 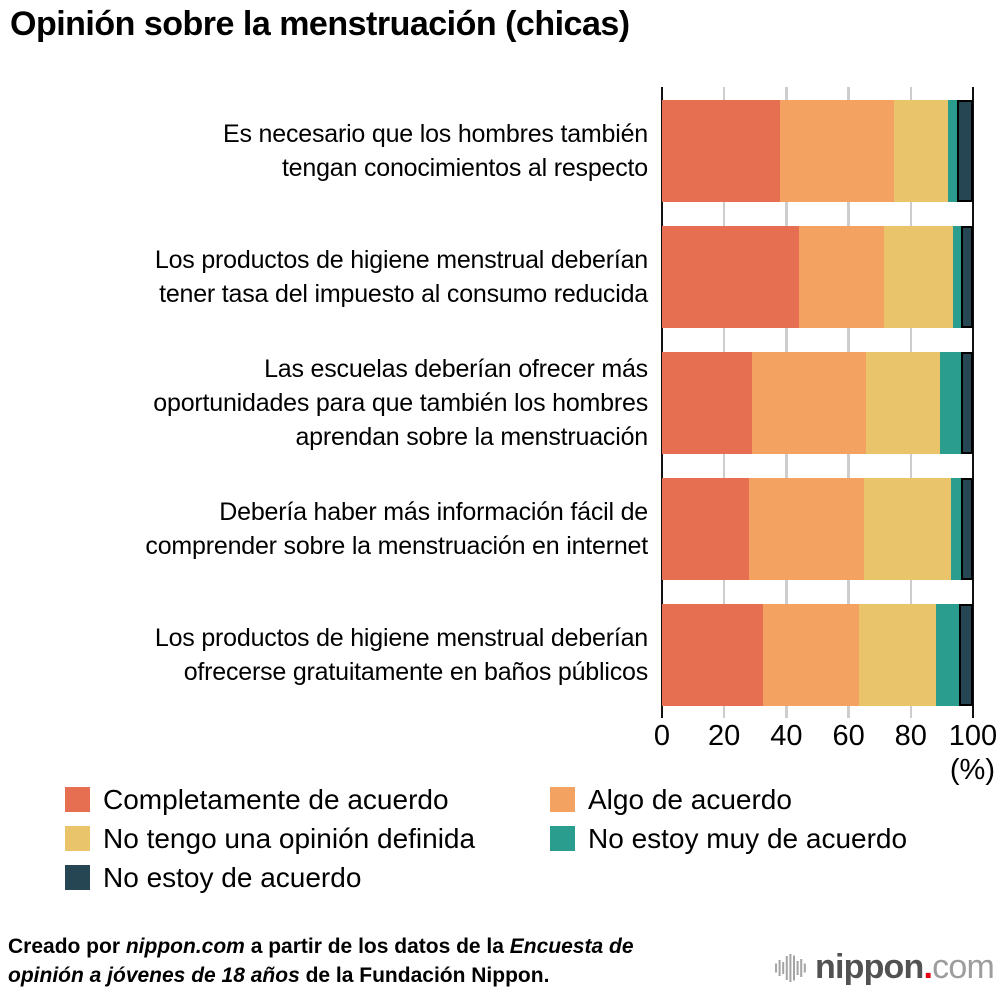 I want to click on x-tick-label: 40, so click(x=786, y=736).